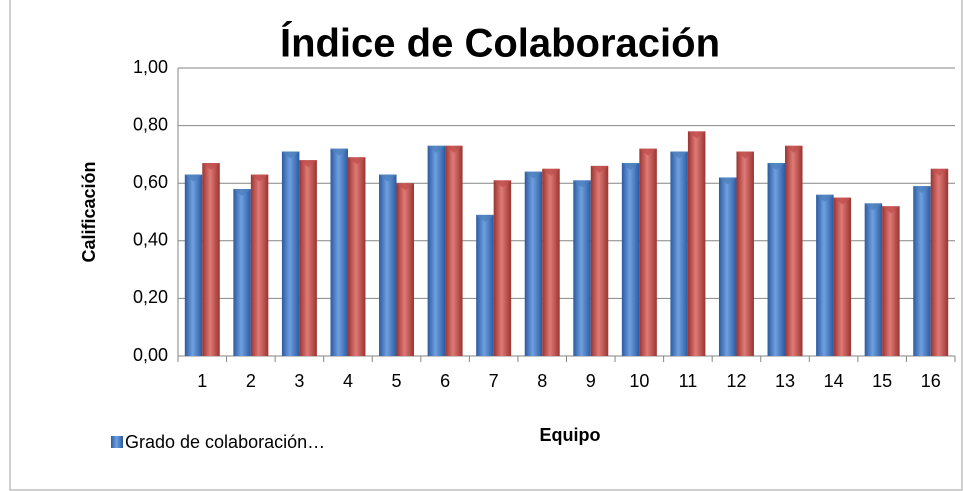  I want to click on x-tick-label: 2, so click(251, 381).